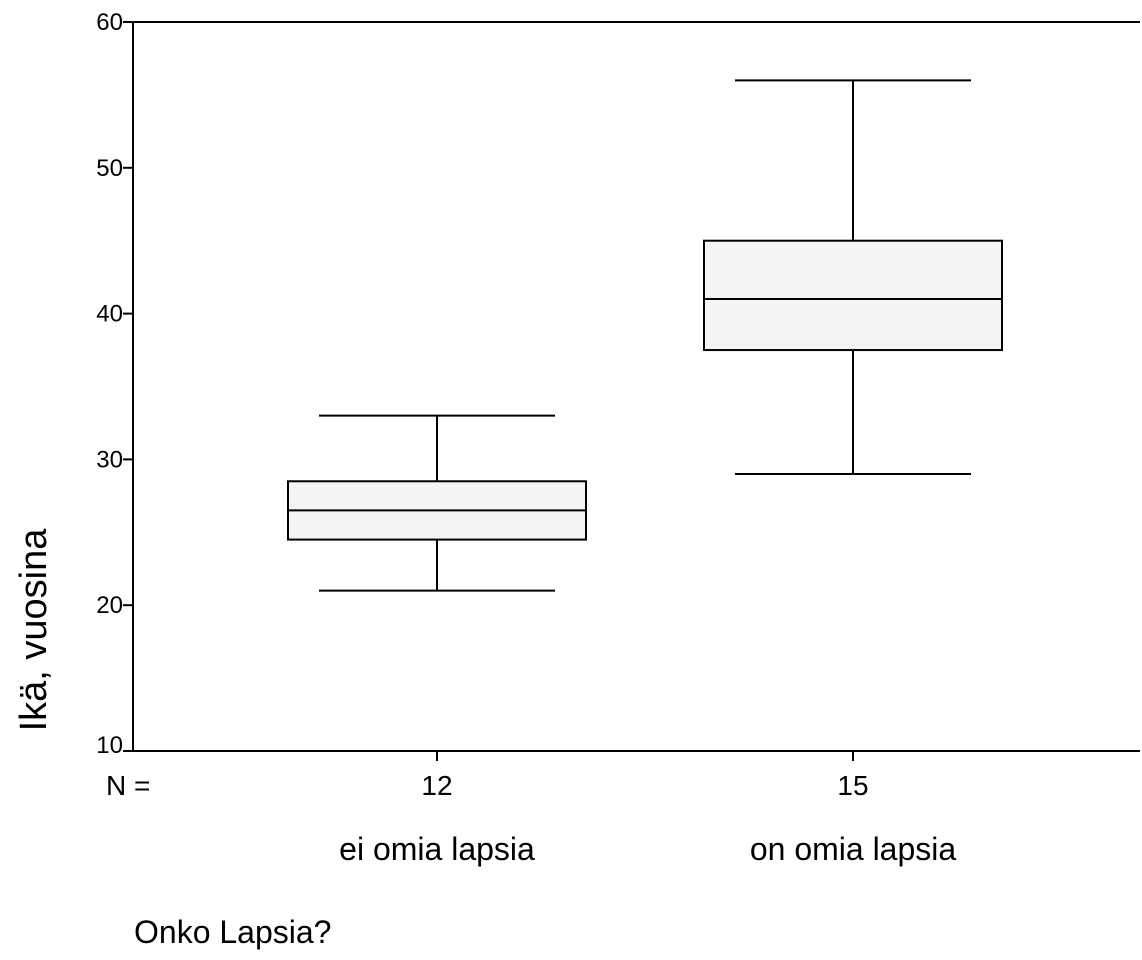 The height and width of the screenshot is (960, 1142). I want to click on box-iqr, so click(853, 295).